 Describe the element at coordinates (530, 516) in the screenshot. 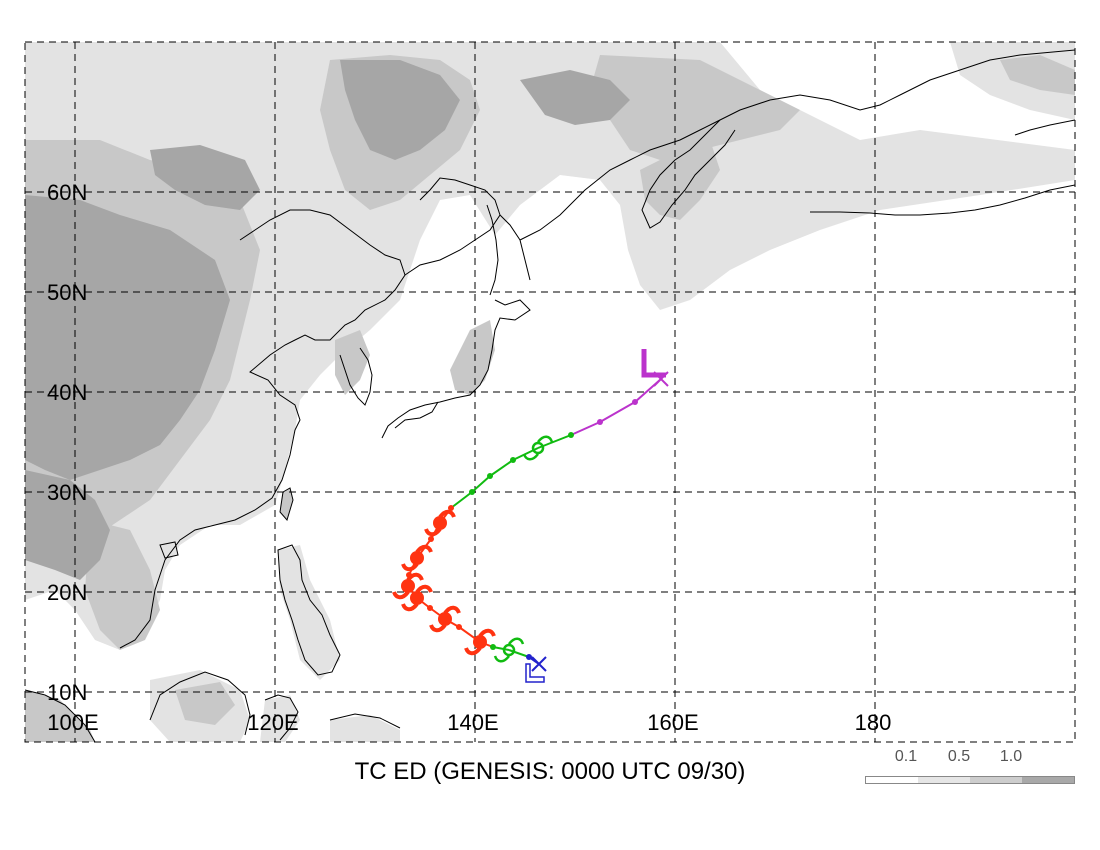

I see `typhoon-track` at that location.